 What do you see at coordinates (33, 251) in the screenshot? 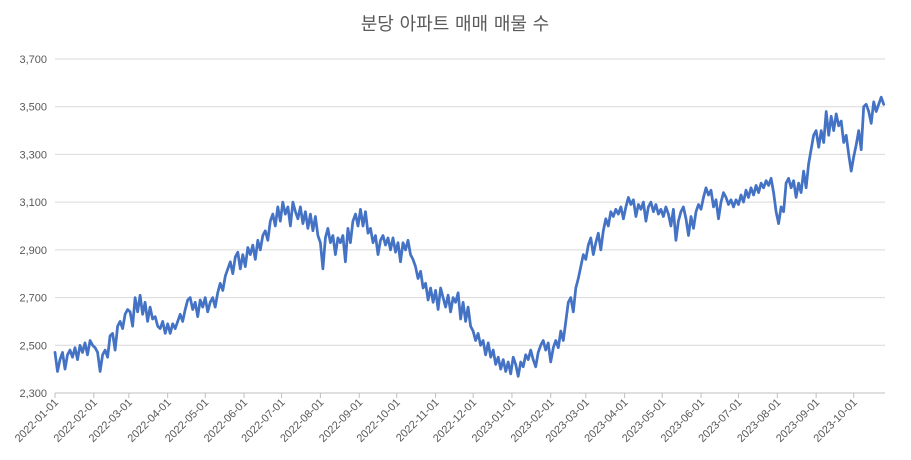
I see `y-tick-label: 2,900` at bounding box center [33, 251].